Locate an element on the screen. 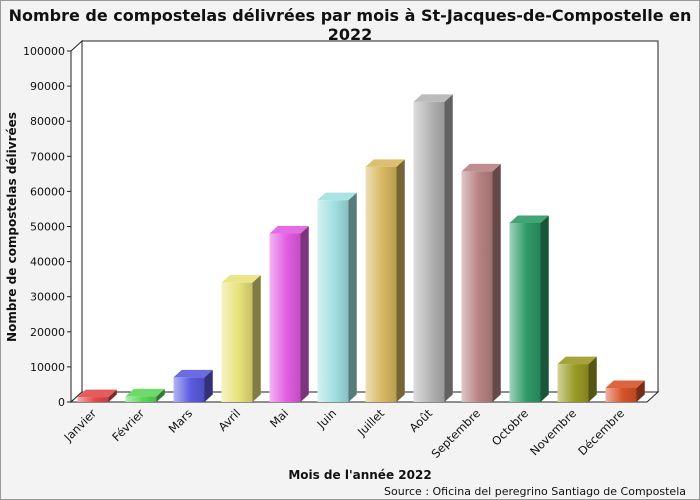  y-tick-label: 20000 is located at coordinates (47, 332).